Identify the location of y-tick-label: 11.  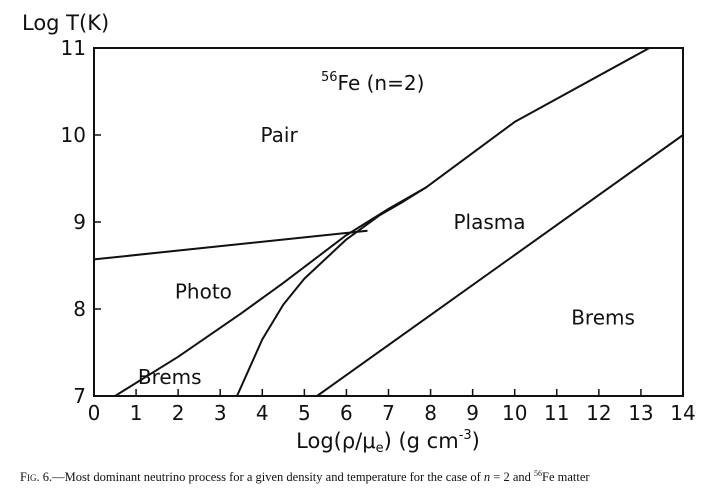
(73, 48).